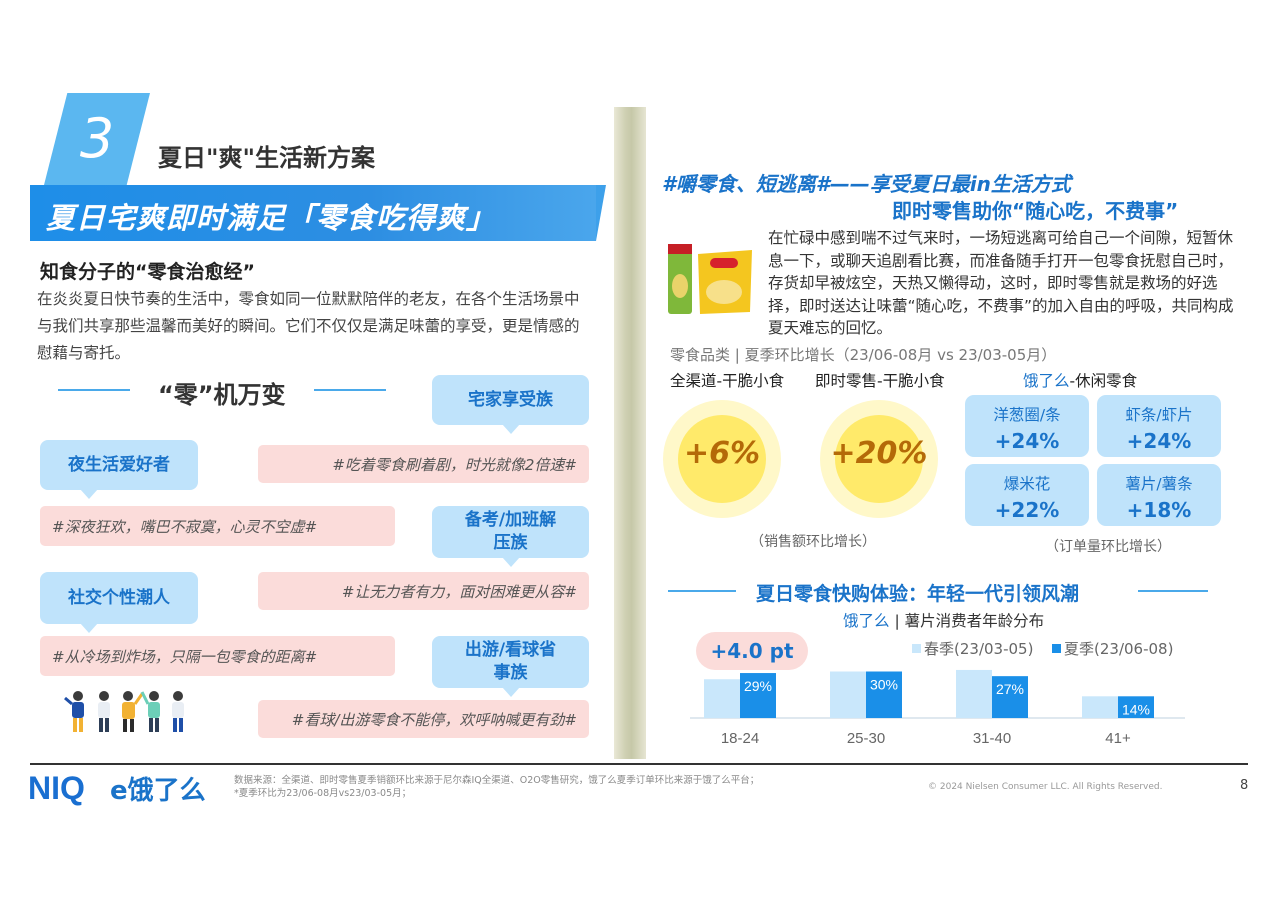 The width and height of the screenshot is (1280, 905). I want to click on tile-name: 薯片/薯条, so click(1159, 484).